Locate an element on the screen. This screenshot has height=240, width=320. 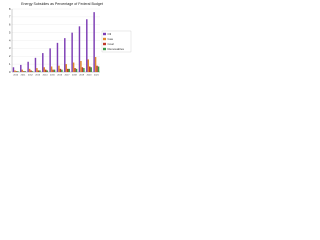
x-tick-label: 2016 is located at coordinates (60, 76).